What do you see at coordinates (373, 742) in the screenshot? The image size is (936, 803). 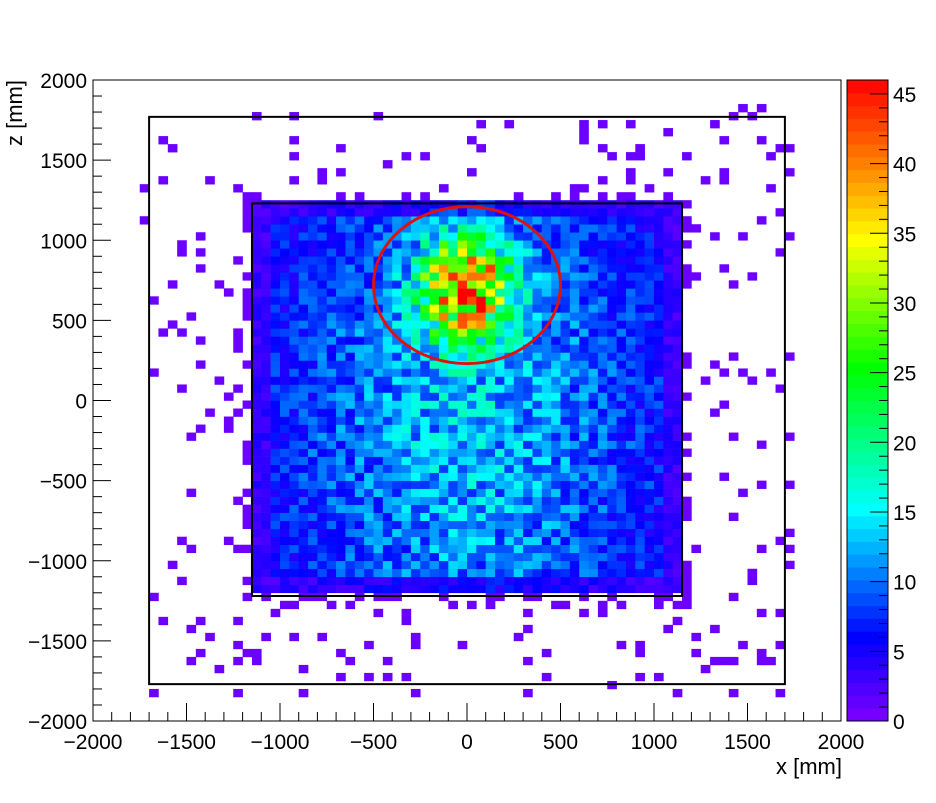 I see `x-tick-label: −500` at bounding box center [373, 742].